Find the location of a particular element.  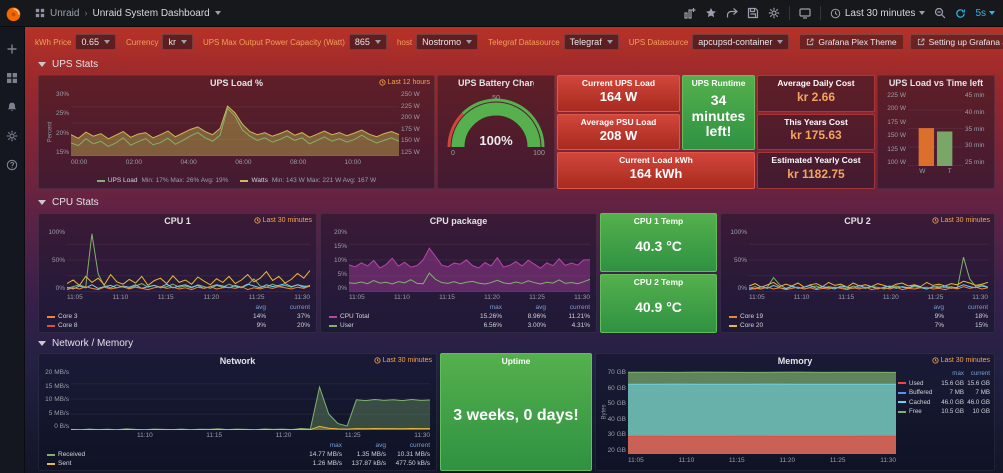

panel-title: CPU 2 Temp is located at coordinates (658, 282).